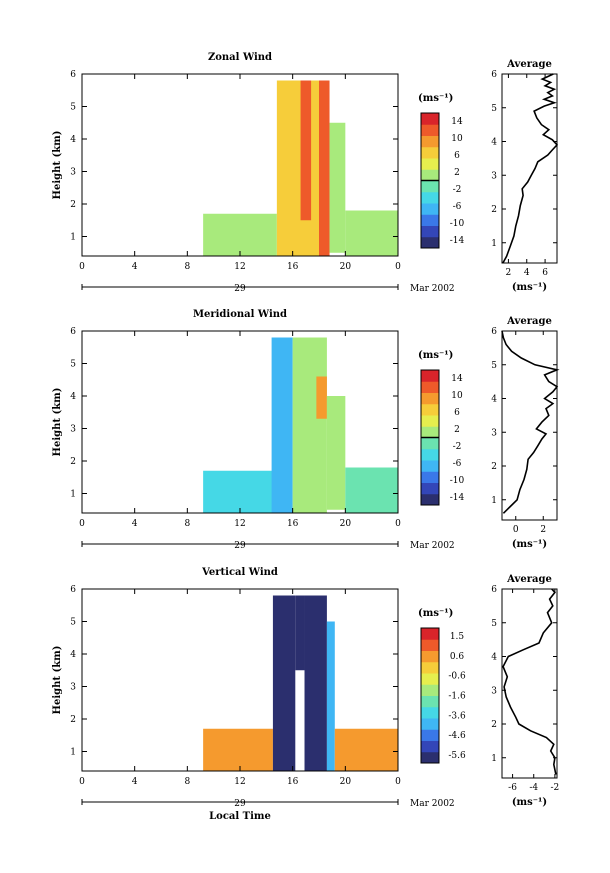 This screenshot has width=610, height=873. What do you see at coordinates (457, 736) in the screenshot?
I see `colorbar-label: -4.6` at bounding box center [457, 736].